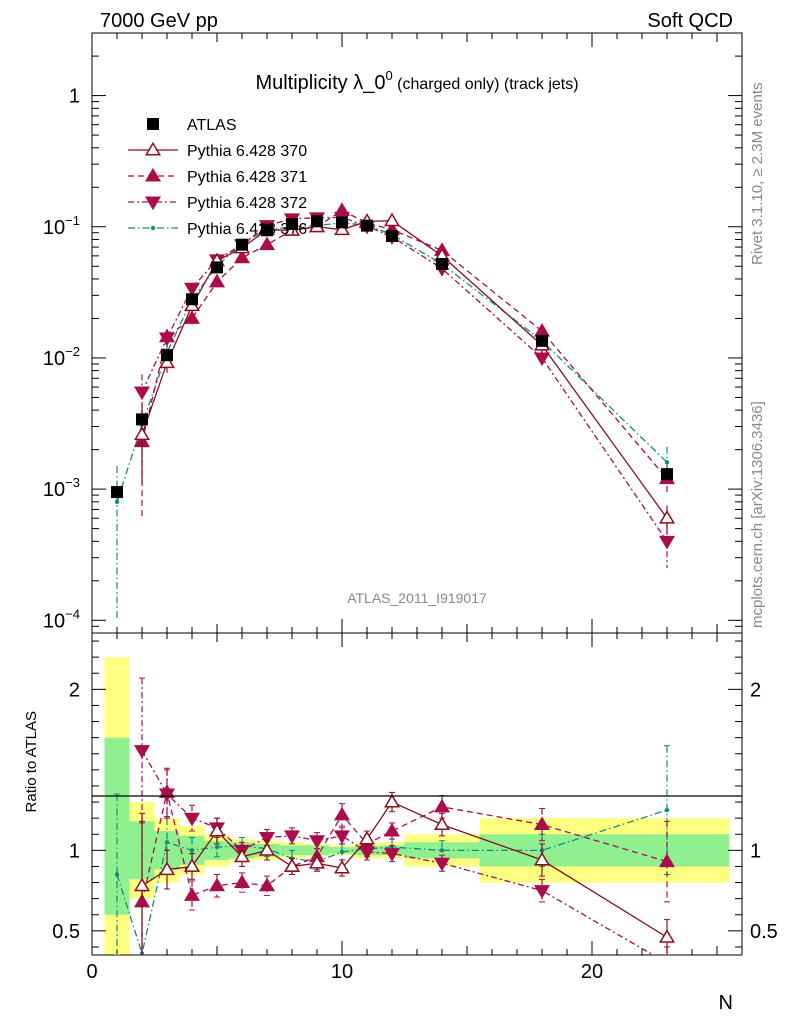  I want to click on legend-label-p376: Pythia 6.428 376, so click(247, 229).